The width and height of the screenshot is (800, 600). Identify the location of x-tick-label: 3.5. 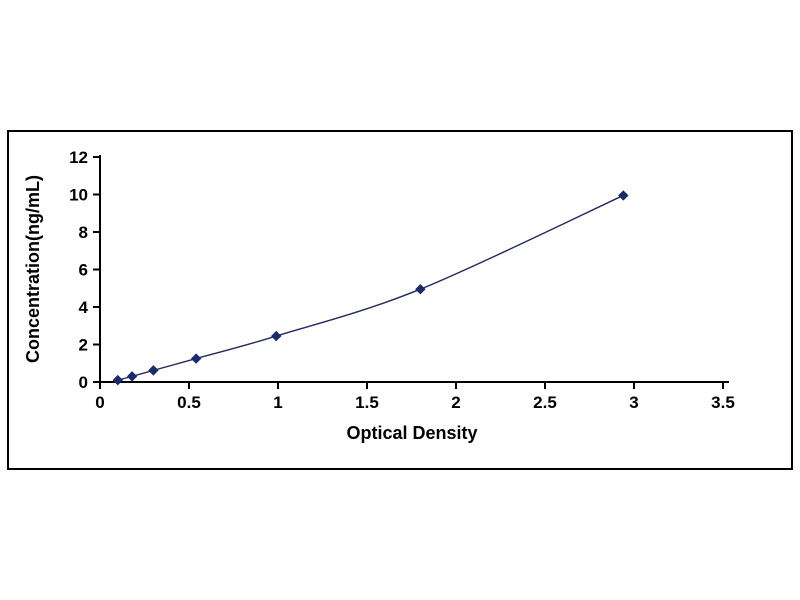
(723, 402).